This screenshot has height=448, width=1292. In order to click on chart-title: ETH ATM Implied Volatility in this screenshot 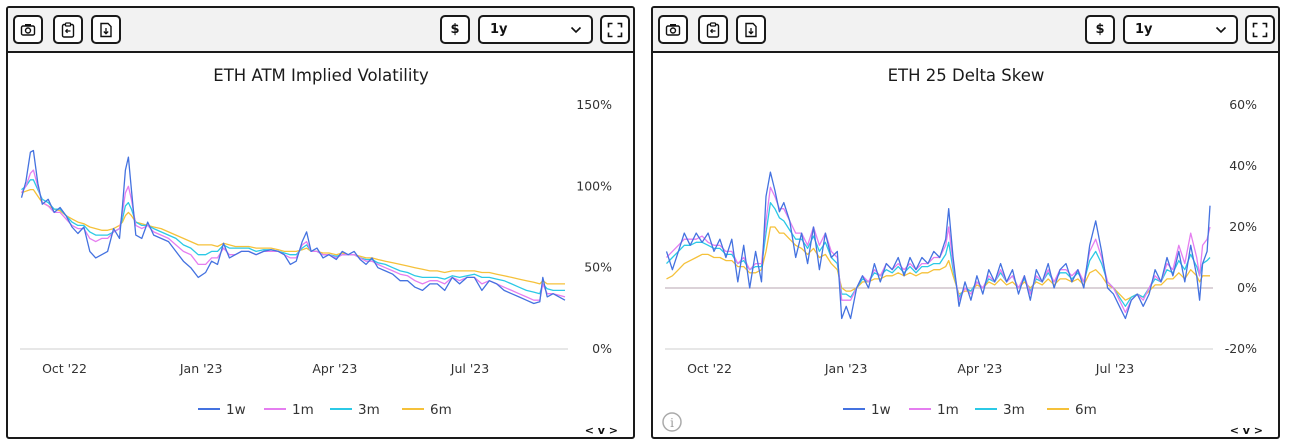, I will do `click(321, 75)`.